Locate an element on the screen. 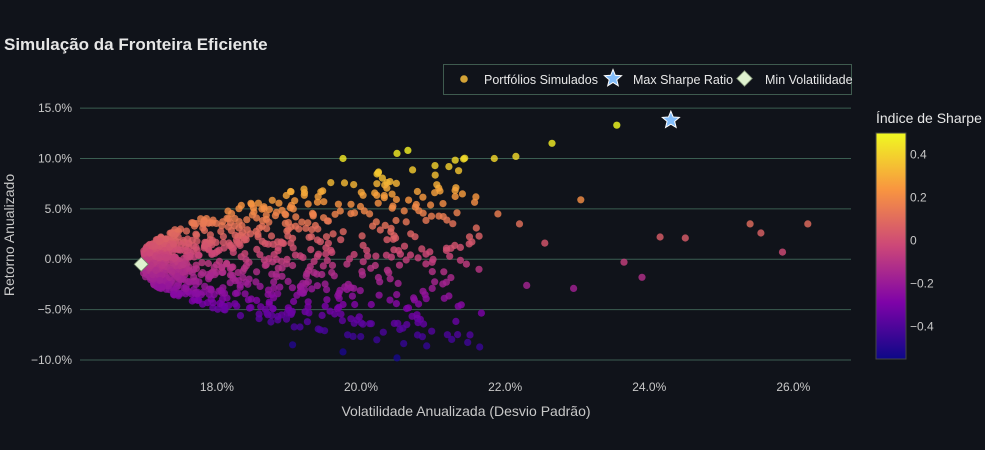  x-tick-label: 24.0% is located at coordinates (649, 387).